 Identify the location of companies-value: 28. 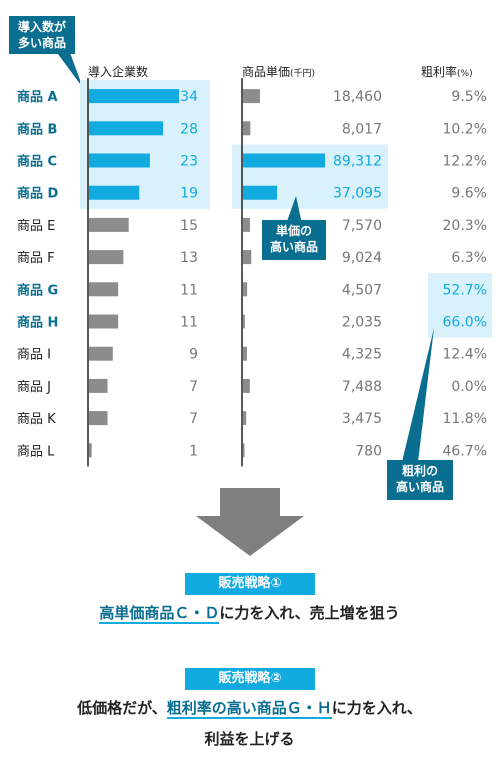
(189, 129).